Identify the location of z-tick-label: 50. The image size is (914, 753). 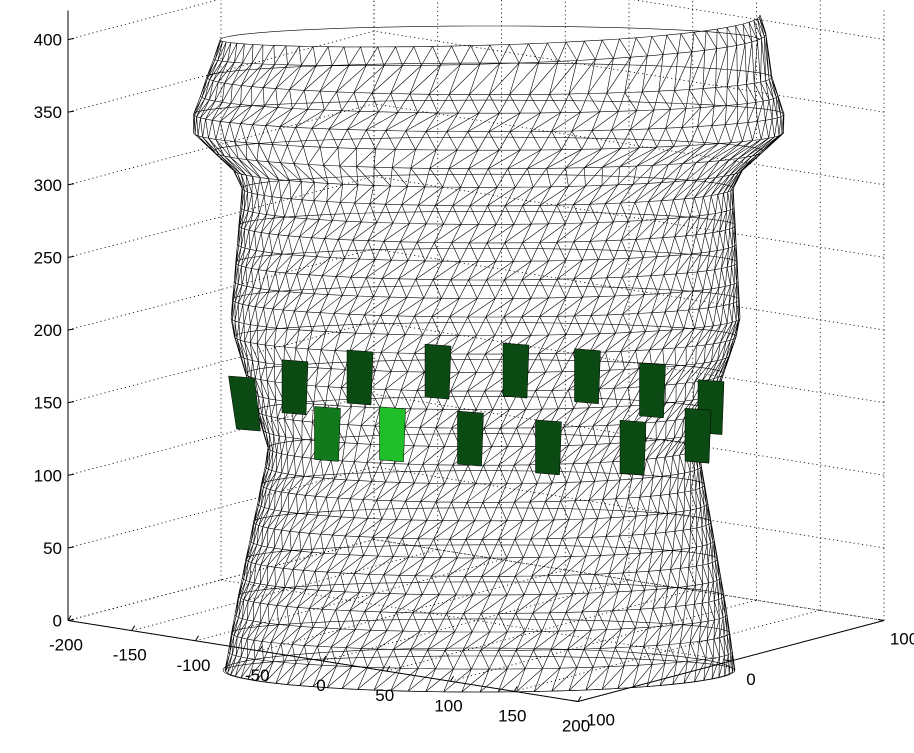
(52, 548).